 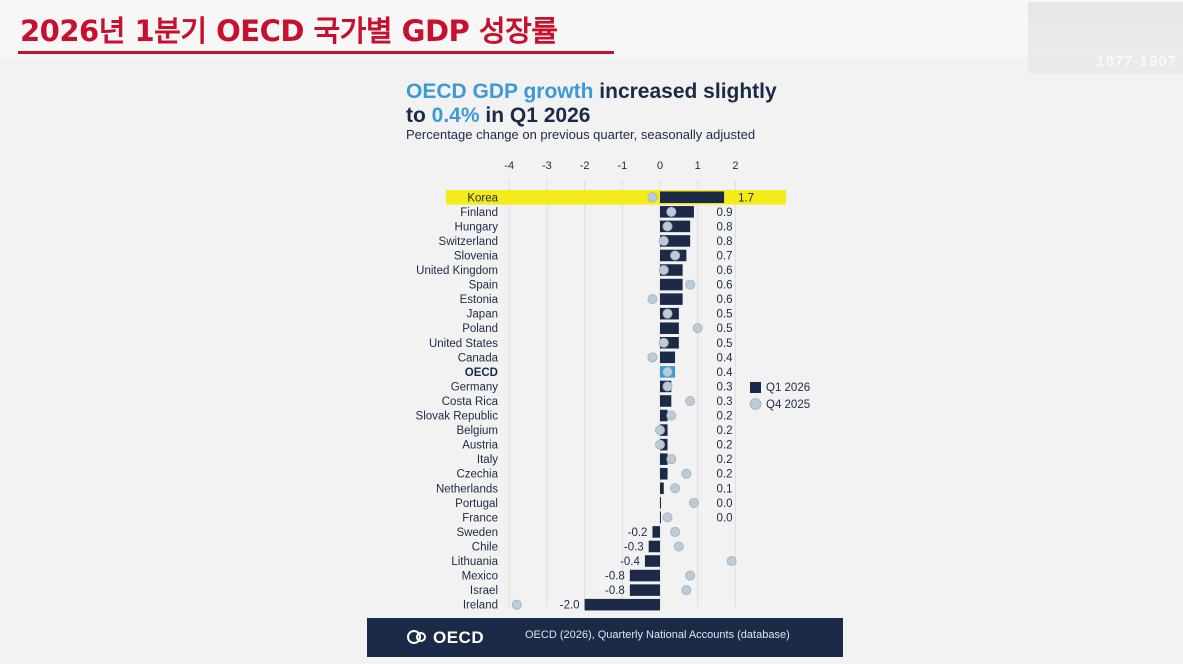 What do you see at coordinates (480, 577) in the screenshot?
I see `category-label-mexico: Mexico` at bounding box center [480, 577].